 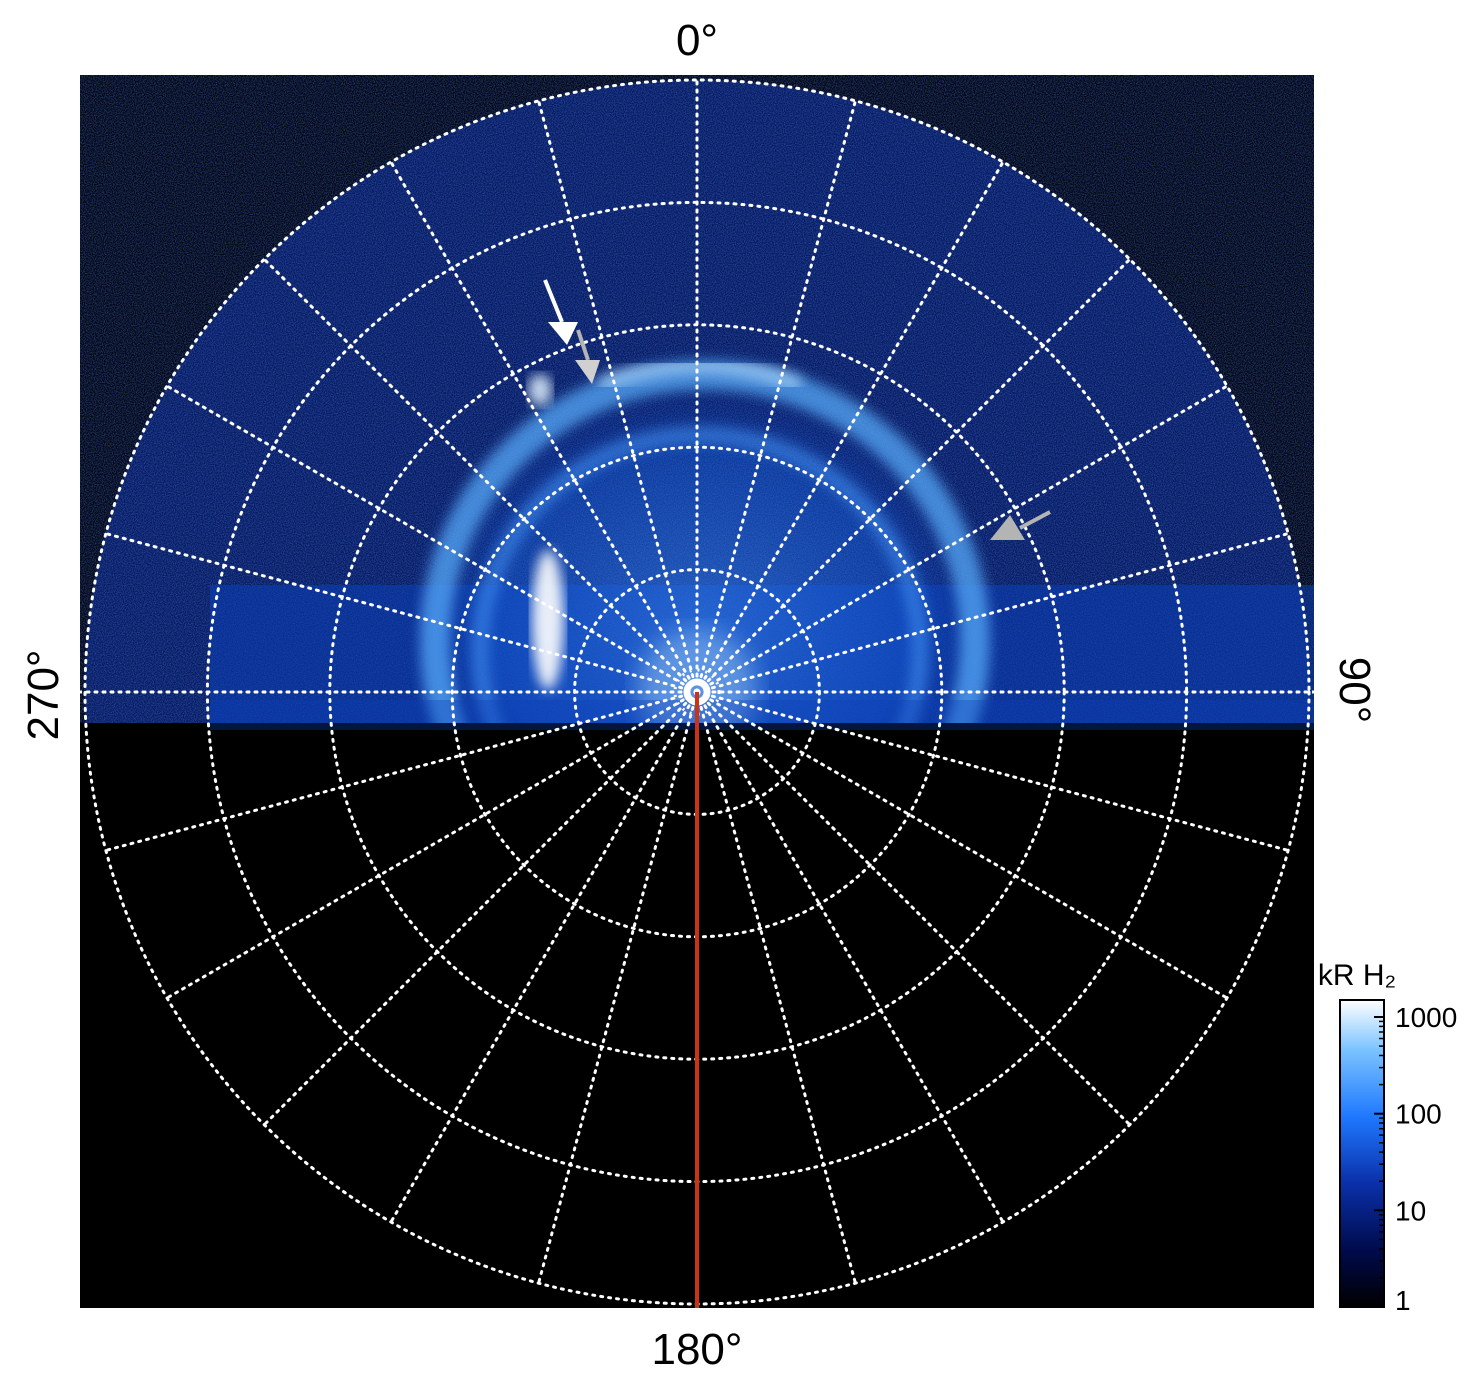 I want to click on colorbar-tick-label: 1000, so click(x=1426, y=1017).